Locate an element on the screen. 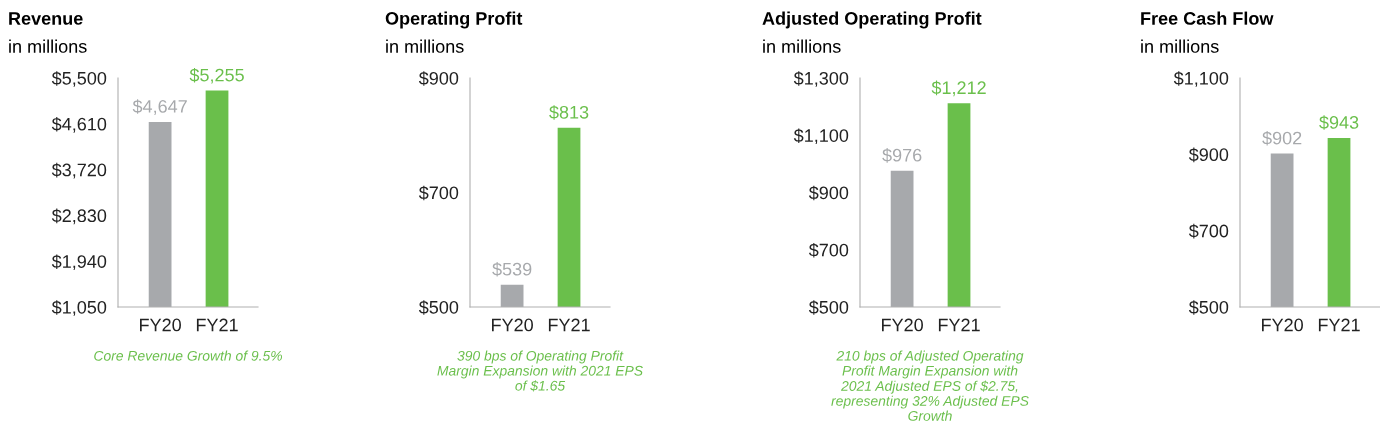 This screenshot has height=427, width=1380. chart-title: Operating Profit is located at coordinates (454, 20).